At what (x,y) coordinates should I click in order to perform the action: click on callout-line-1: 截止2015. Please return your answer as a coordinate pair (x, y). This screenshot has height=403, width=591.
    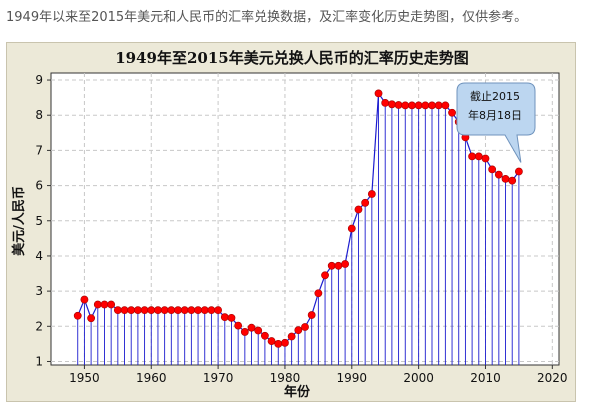
    Looking at the image, I should click on (495, 96).